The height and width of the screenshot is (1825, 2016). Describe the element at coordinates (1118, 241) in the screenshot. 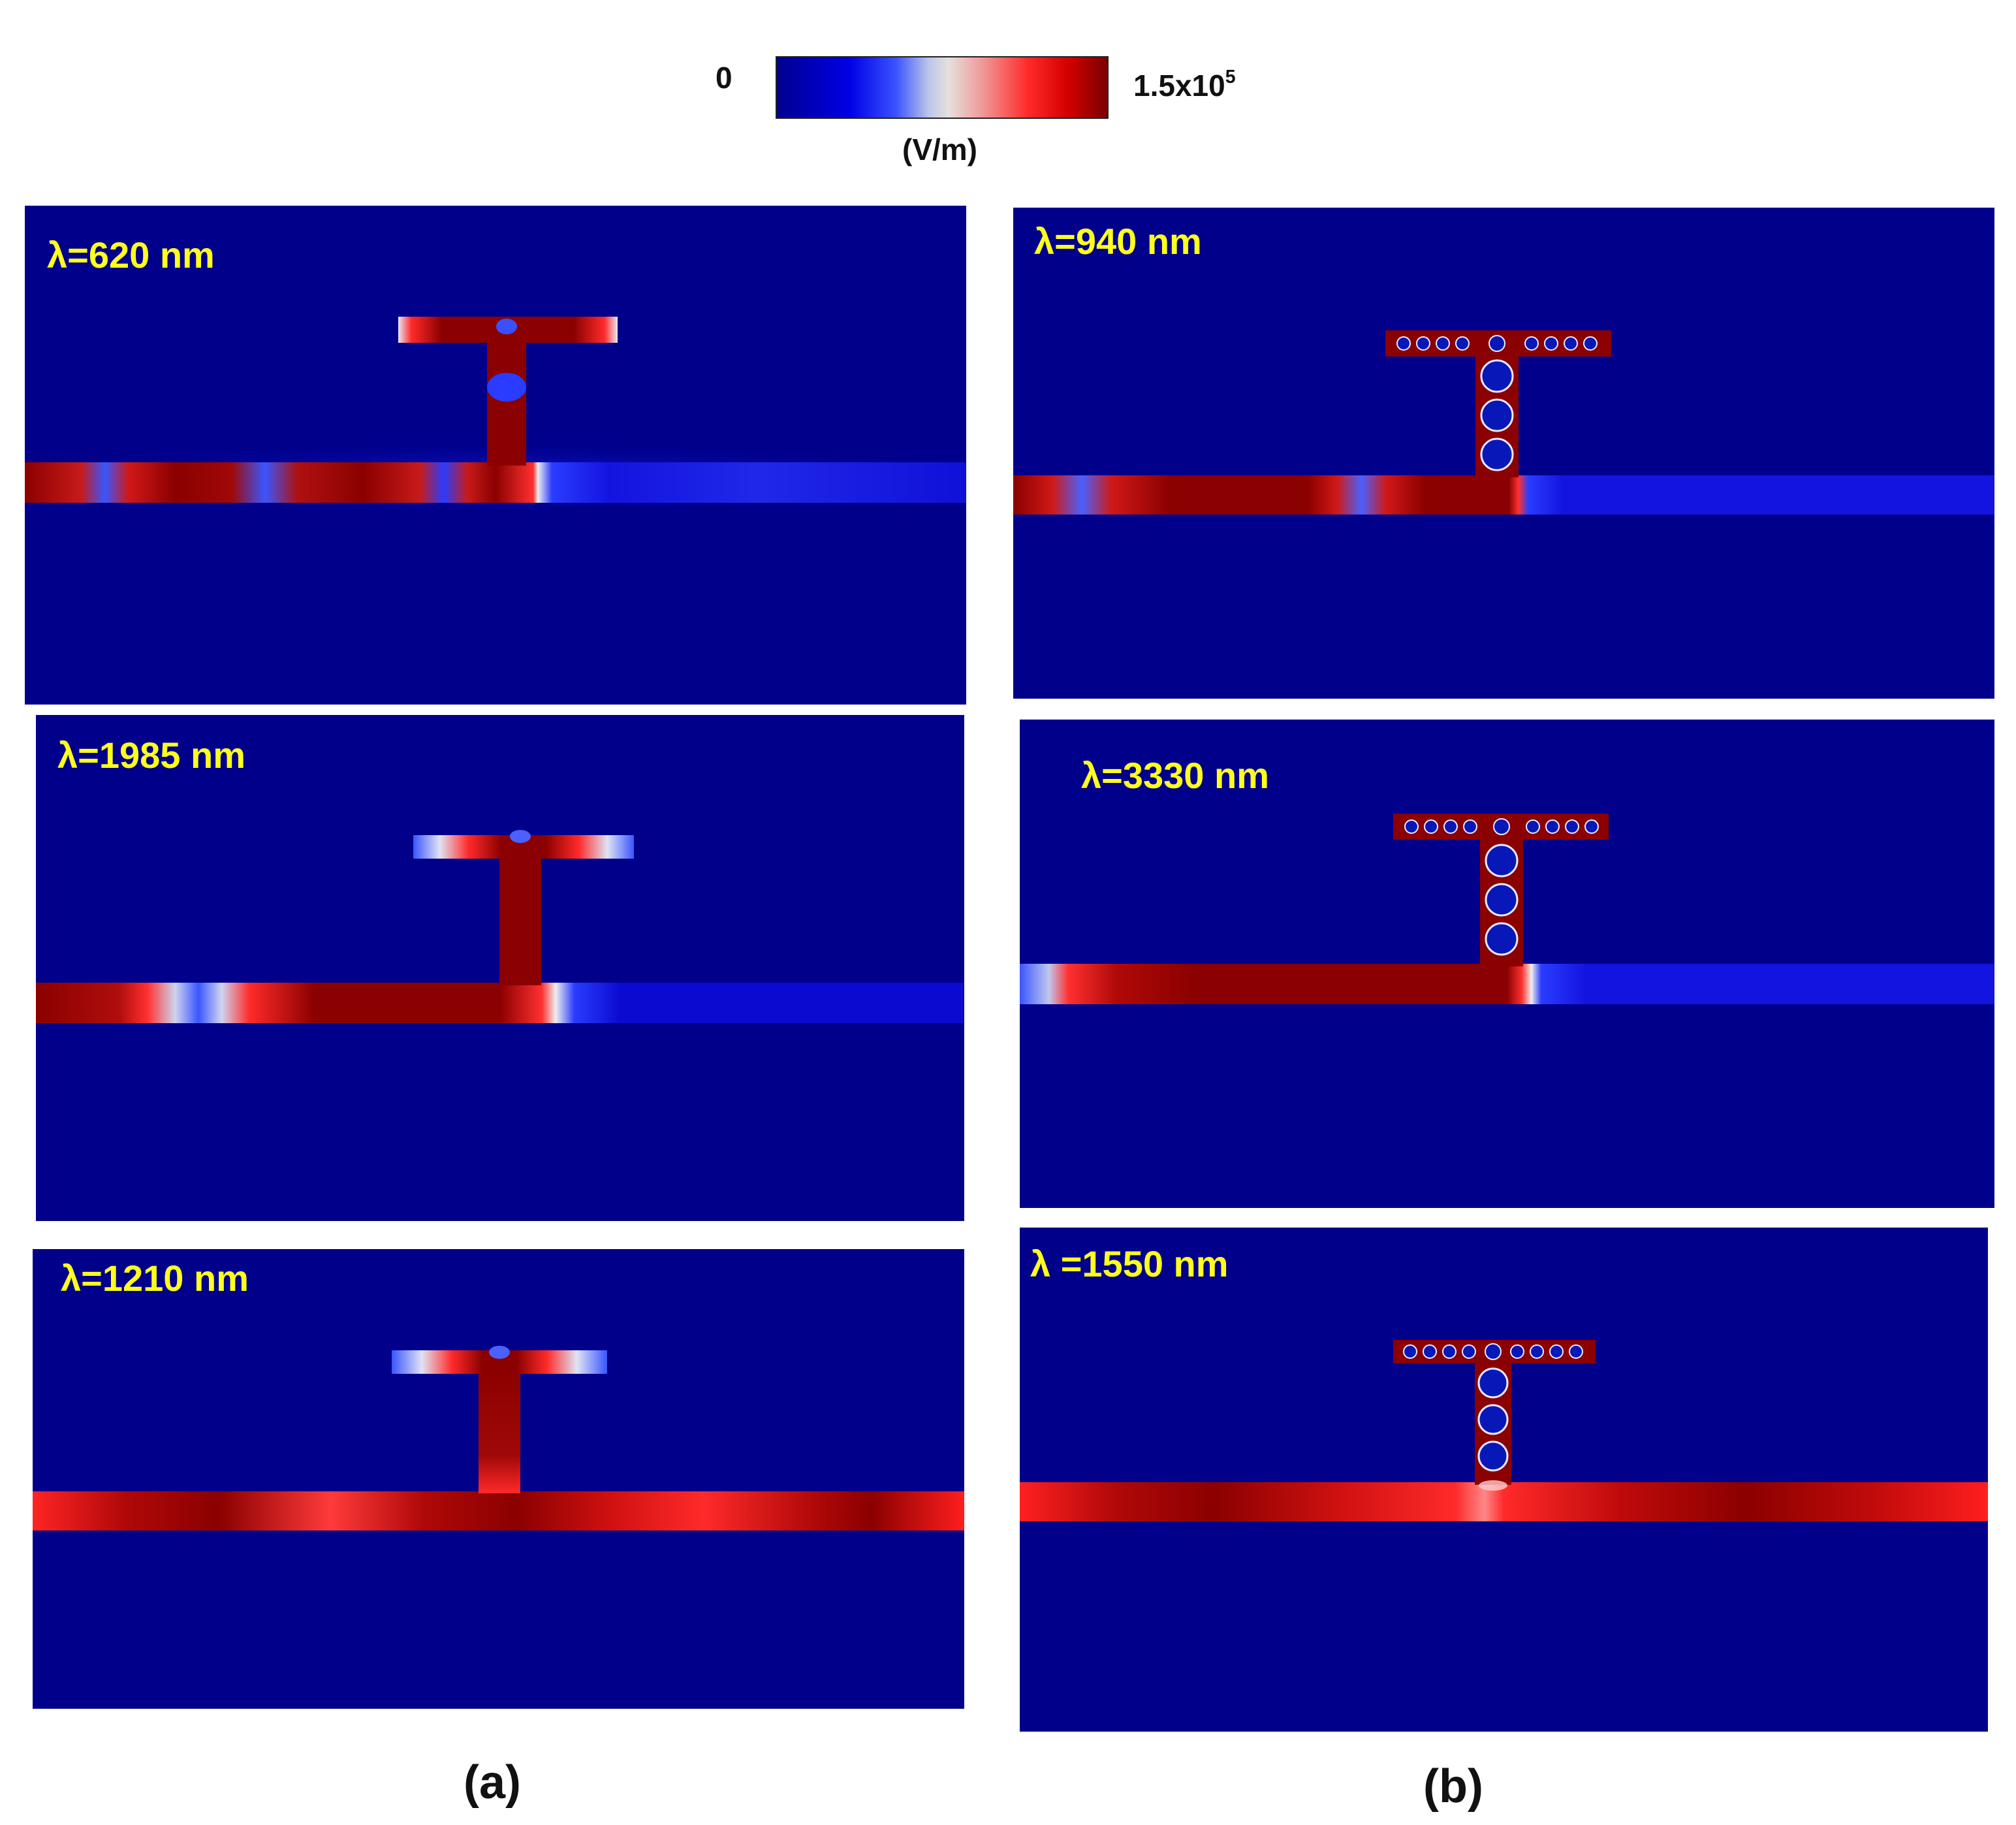

I see `wavelength-label: λ=940 nm` at that location.